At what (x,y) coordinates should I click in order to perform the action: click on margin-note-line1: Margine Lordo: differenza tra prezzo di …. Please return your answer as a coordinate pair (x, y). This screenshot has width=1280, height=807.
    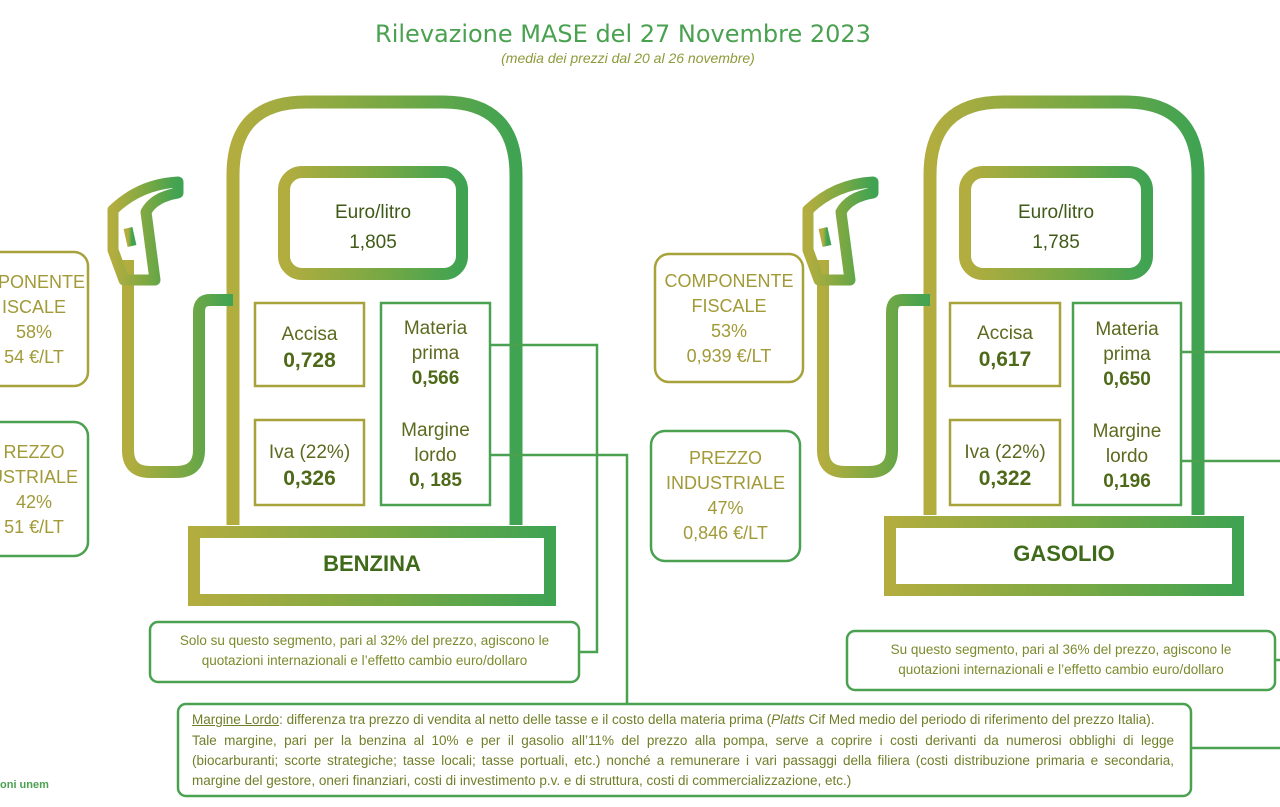
    Looking at the image, I should click on (673, 719).